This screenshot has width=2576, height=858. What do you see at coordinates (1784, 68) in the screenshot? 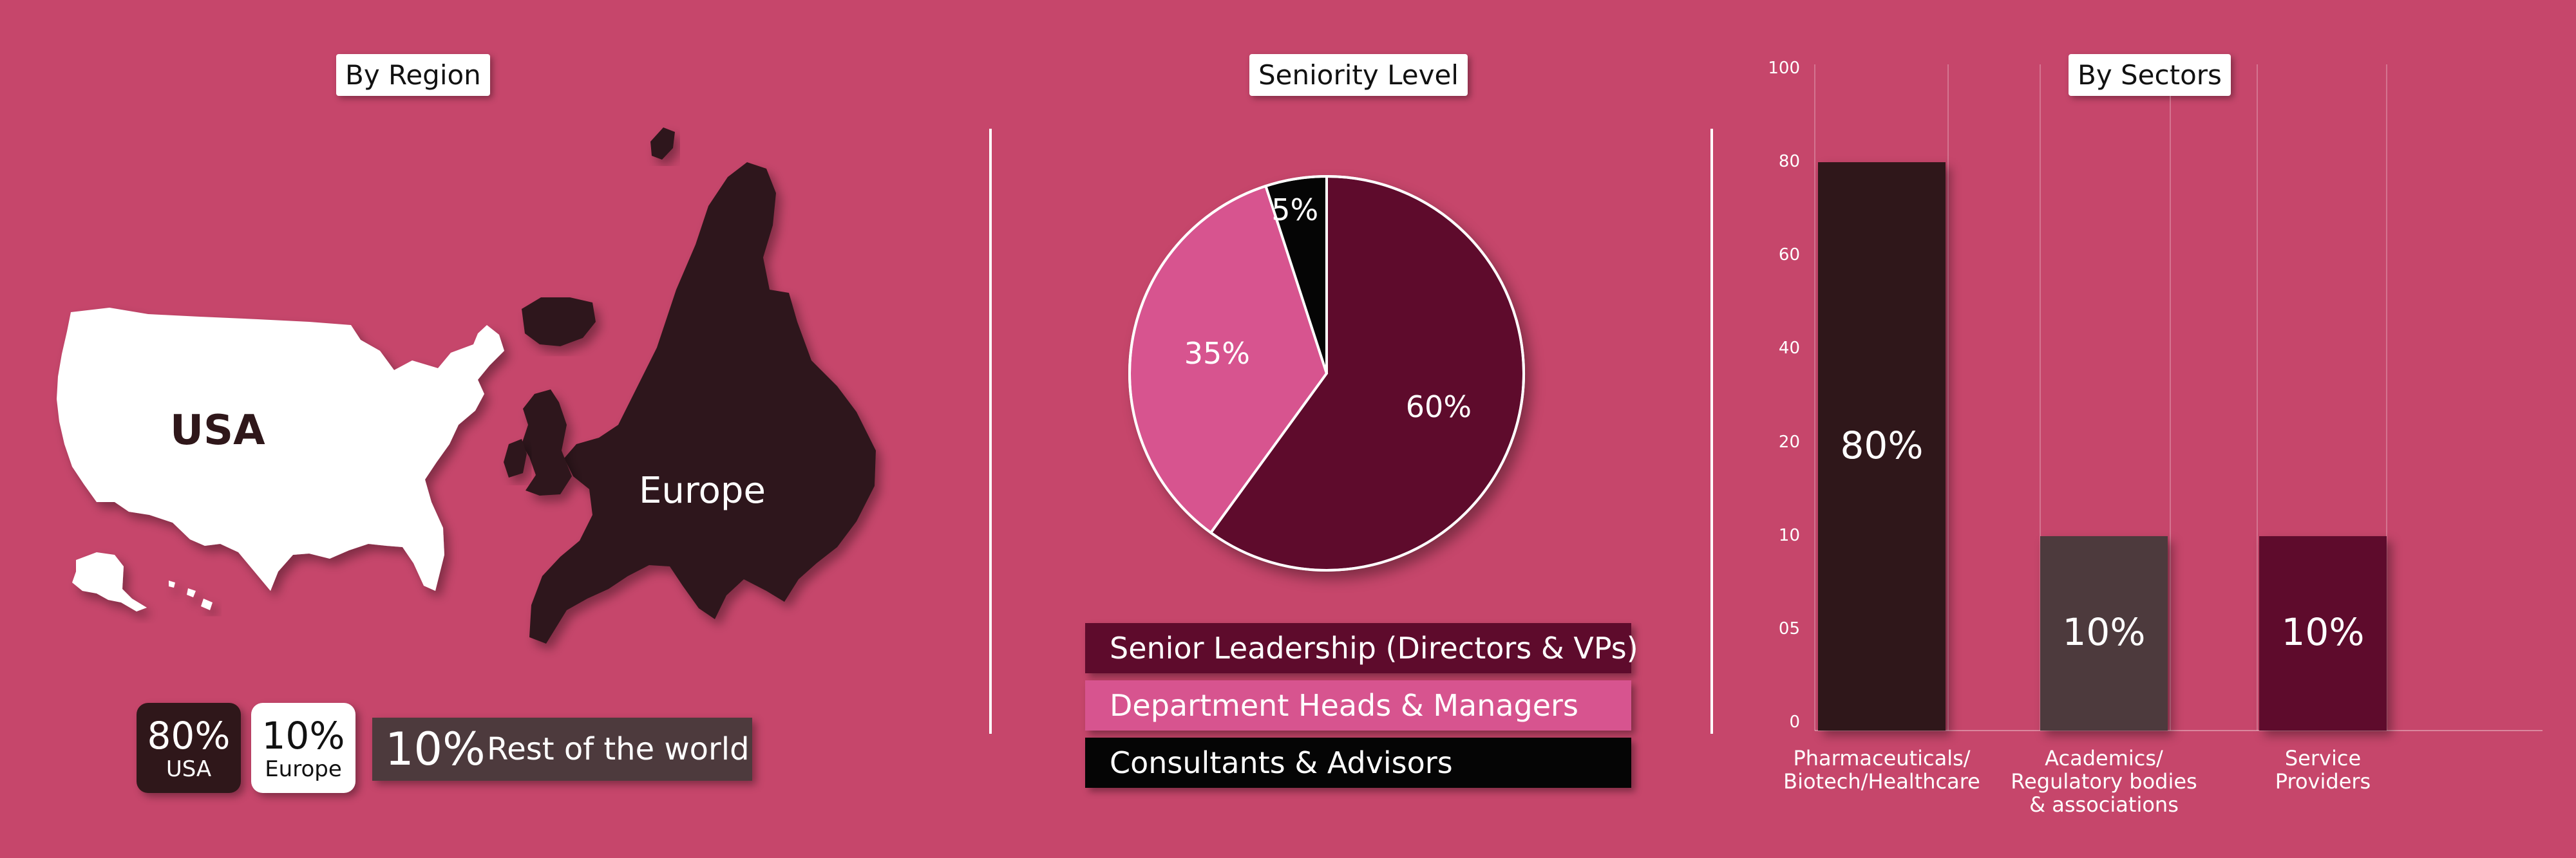
I see `y-tick-100: 100` at bounding box center [1784, 68].